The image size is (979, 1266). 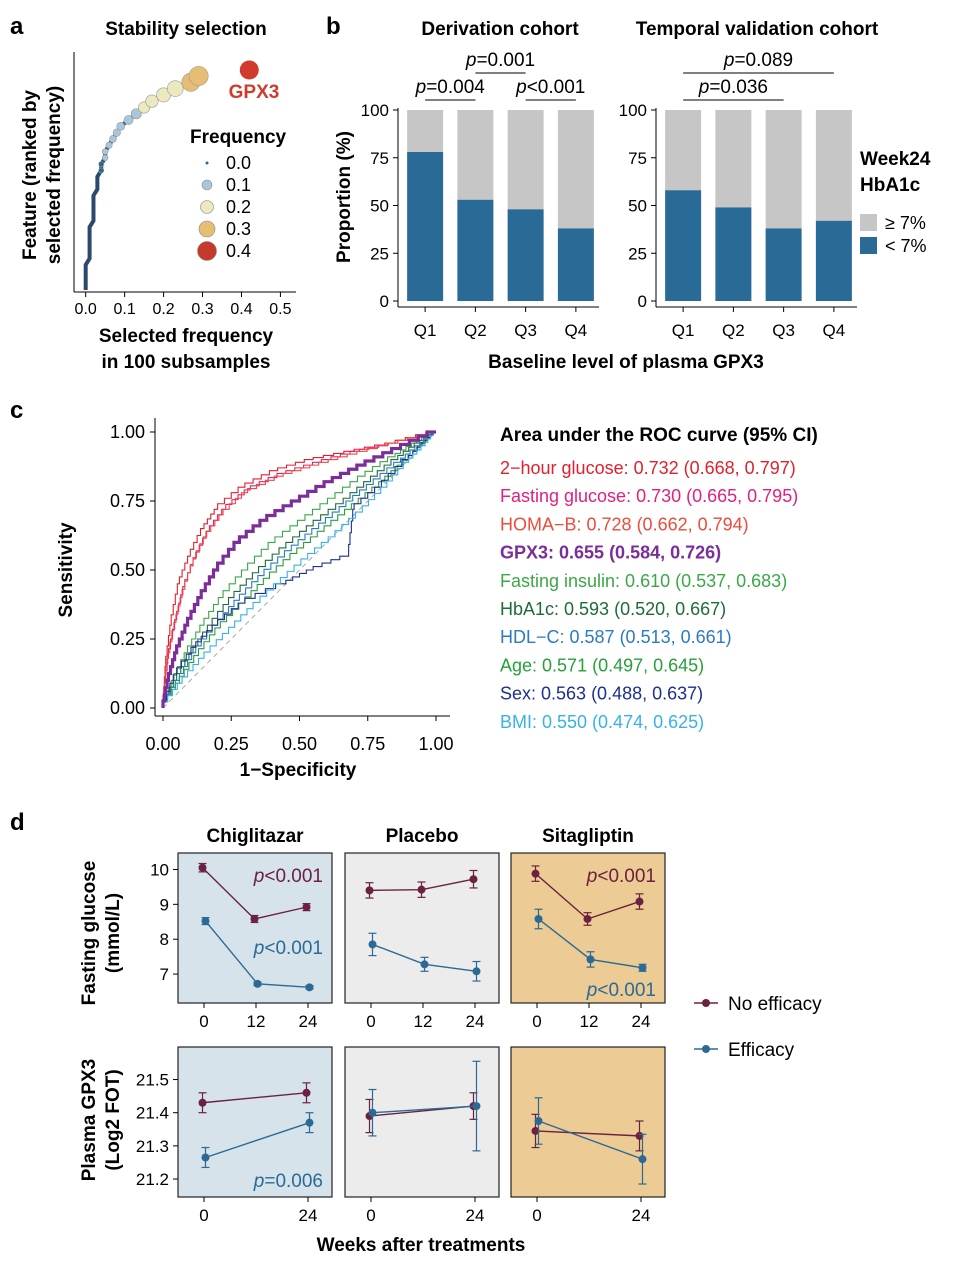 I want to click on panel-d-y-tick-label: 7, so click(x=164, y=974).